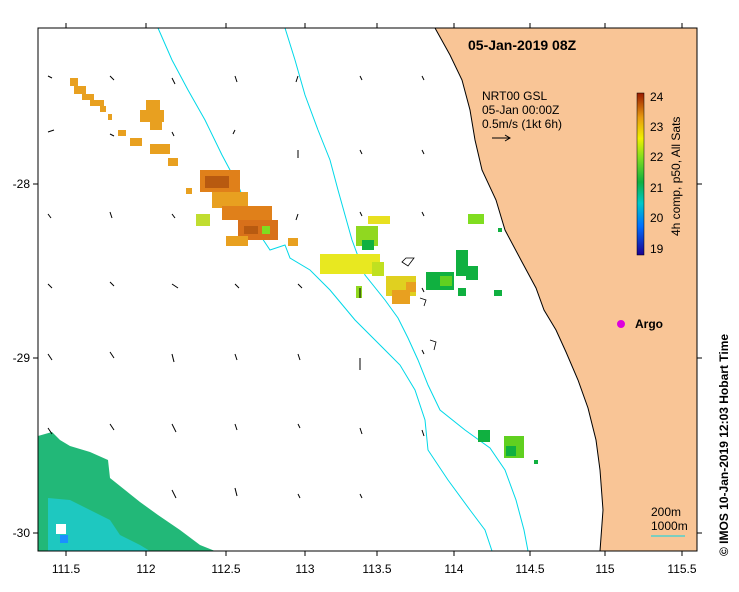 The height and width of the screenshot is (592, 739). Describe the element at coordinates (304, 569) in the screenshot. I see `lon-tick-label: 113` at that location.